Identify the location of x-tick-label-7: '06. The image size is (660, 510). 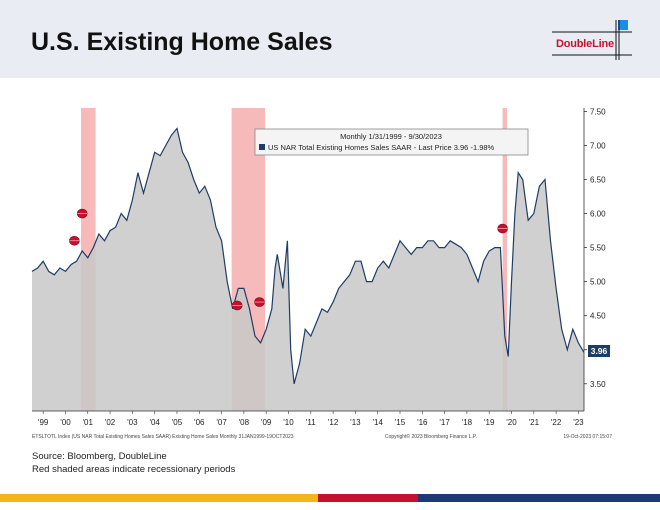
(199, 422).